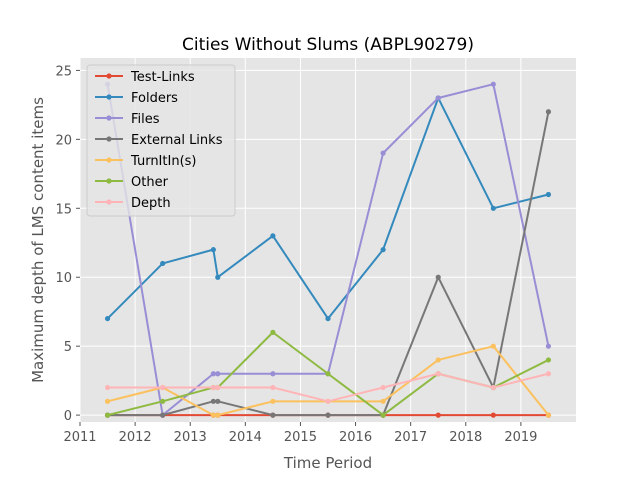 The height and width of the screenshot is (480, 640). What do you see at coordinates (465, 437) in the screenshot?
I see `x-tick-label: 2018` at bounding box center [465, 437].